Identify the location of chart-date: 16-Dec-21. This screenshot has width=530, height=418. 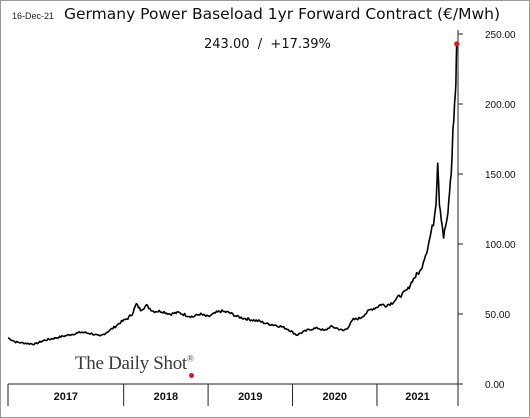
(33, 16).